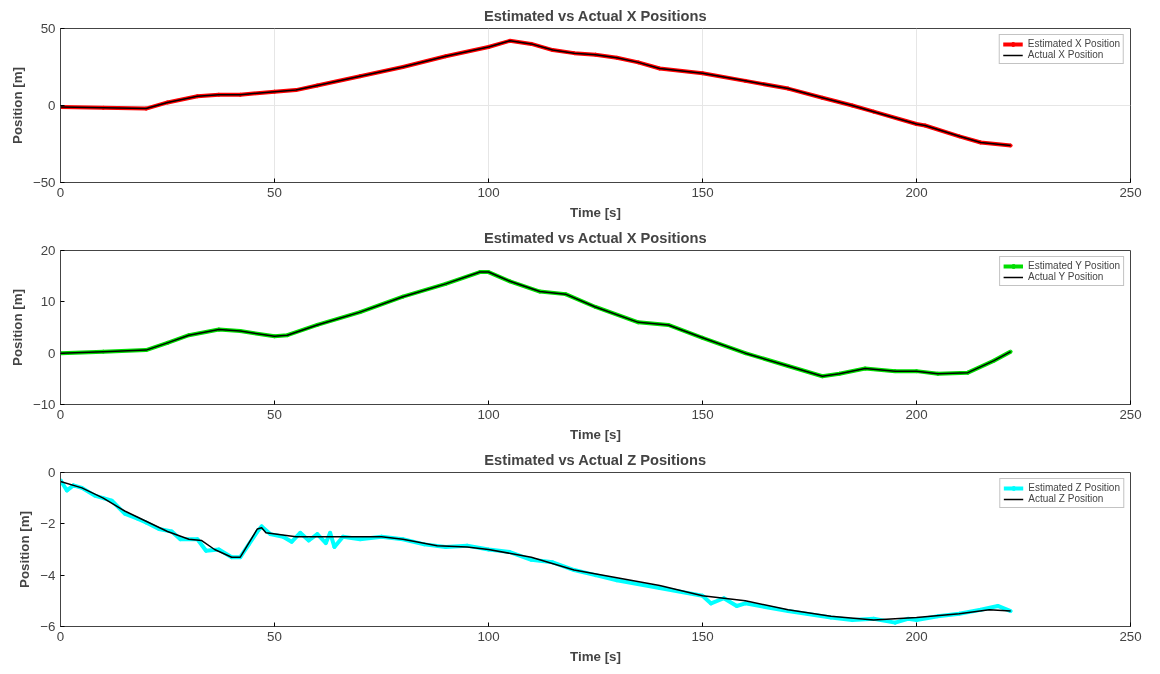  I want to click on y-tick-label: 50, so click(48, 28).